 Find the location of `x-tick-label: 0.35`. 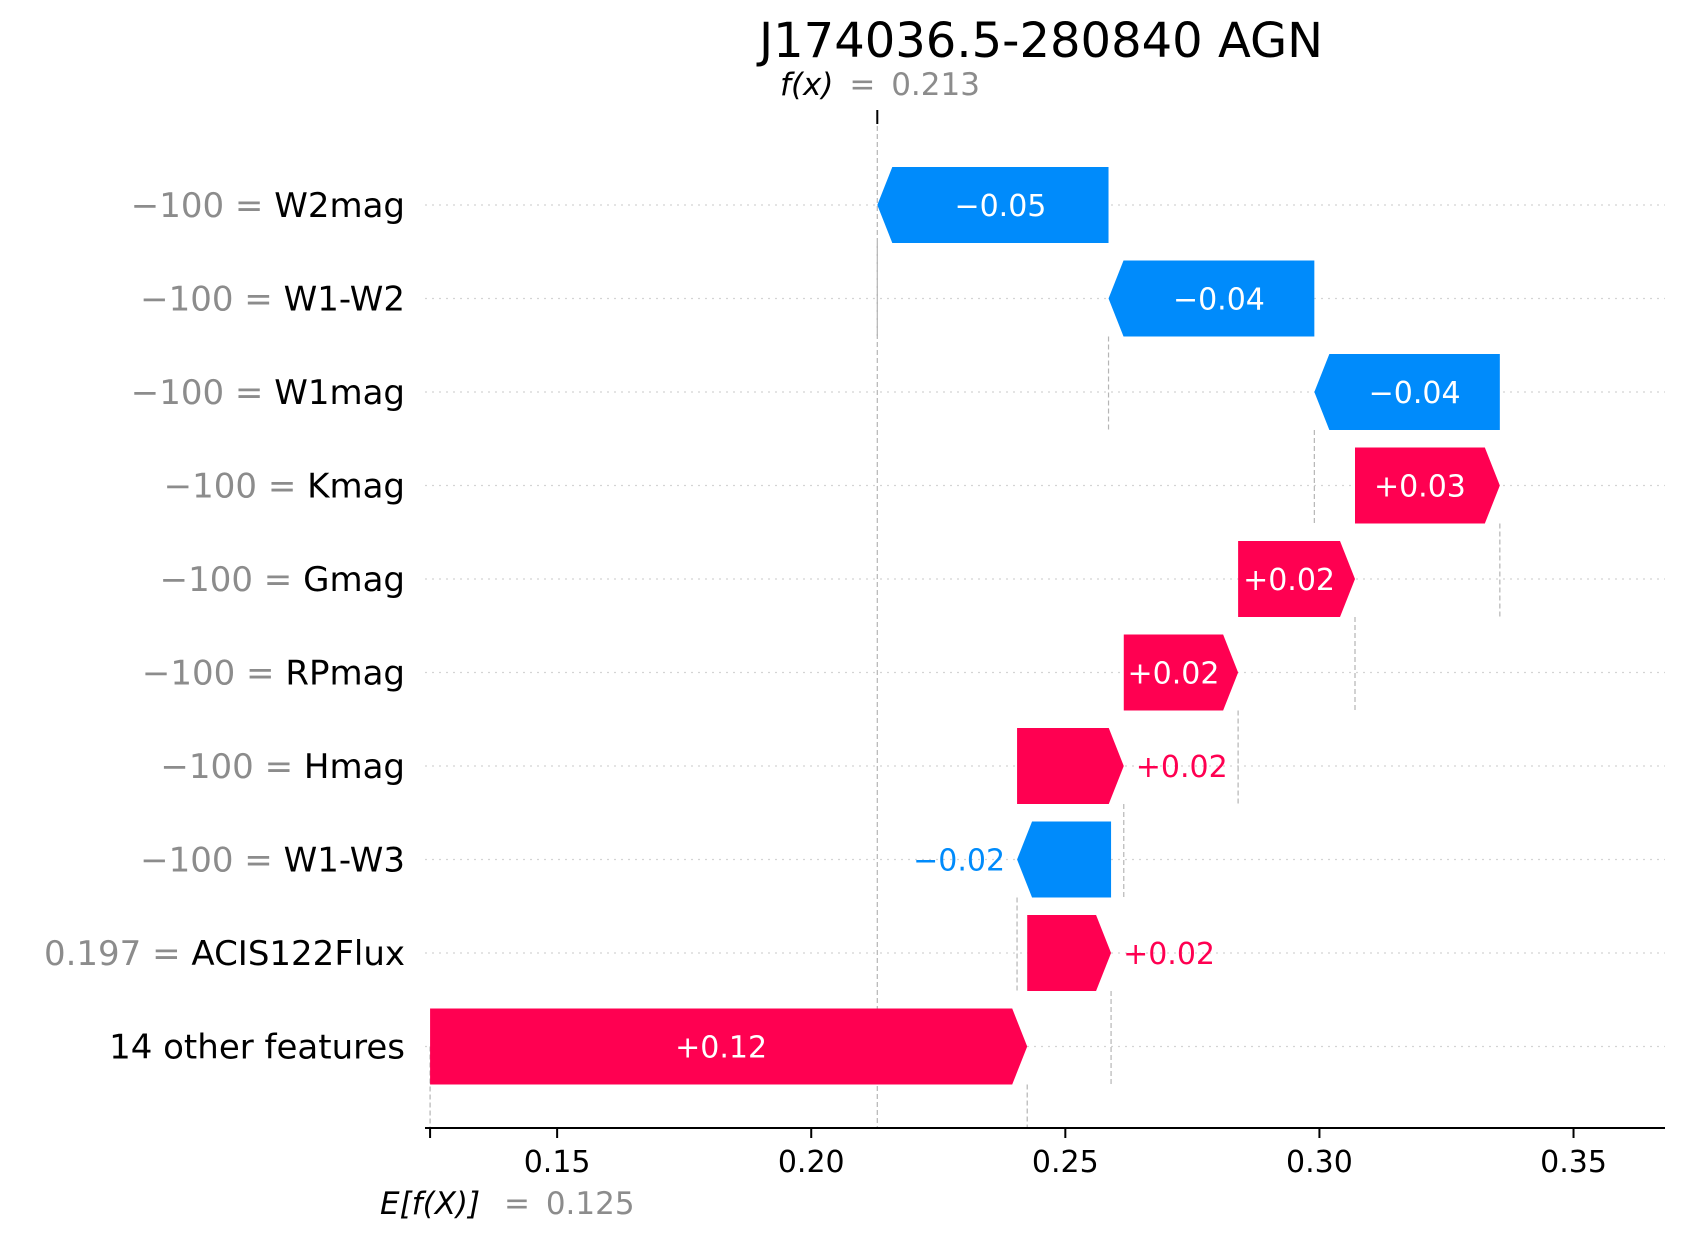

x-tick-label: 0.35 is located at coordinates (1573, 1162).